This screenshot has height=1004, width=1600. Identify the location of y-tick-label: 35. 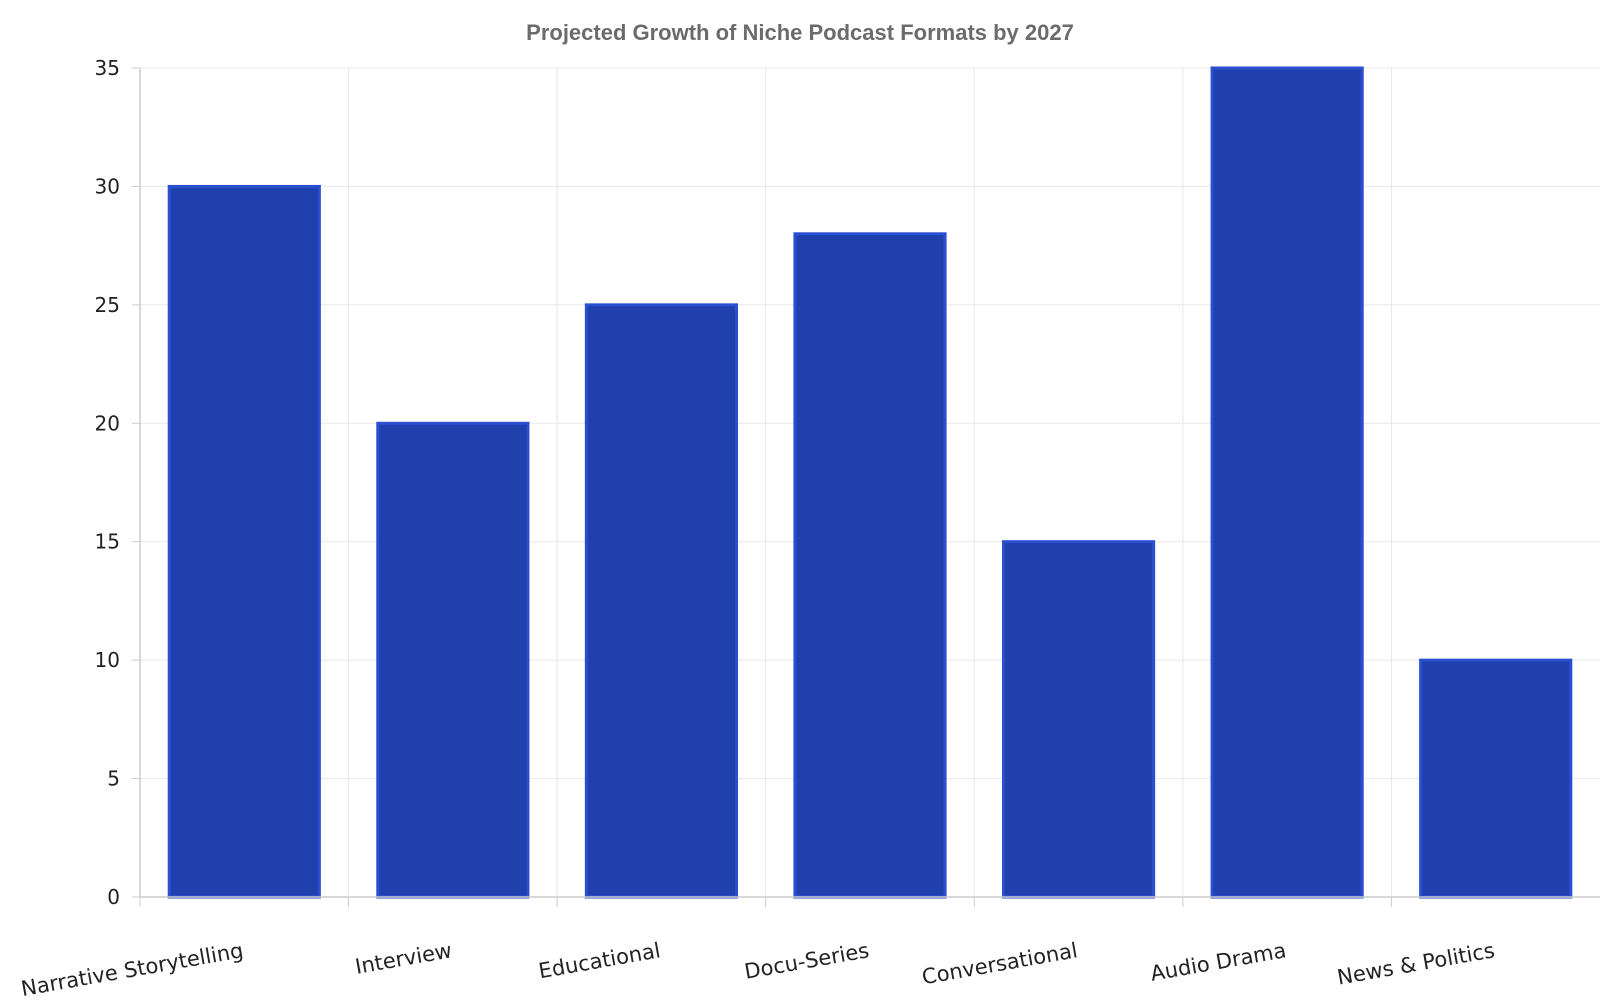
(107, 68).